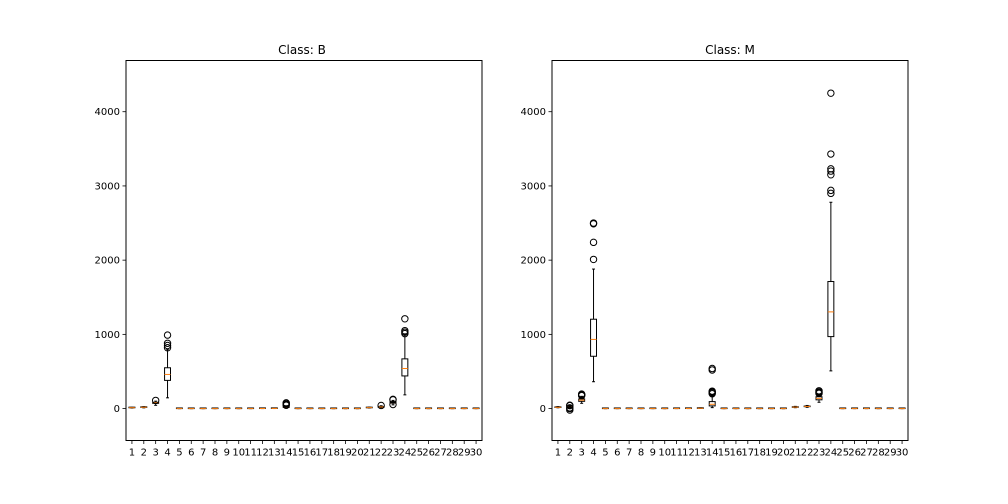  I want to click on x-tick-label-b-4: 5, so click(179, 453).